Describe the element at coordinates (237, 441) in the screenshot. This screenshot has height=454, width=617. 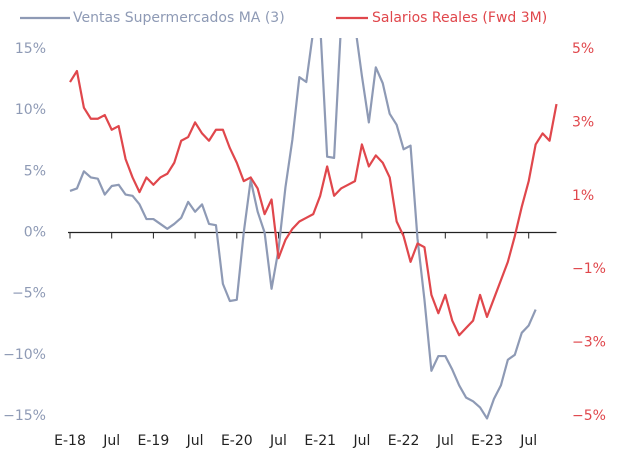
I see `x-tick-label: E-20` at that location.